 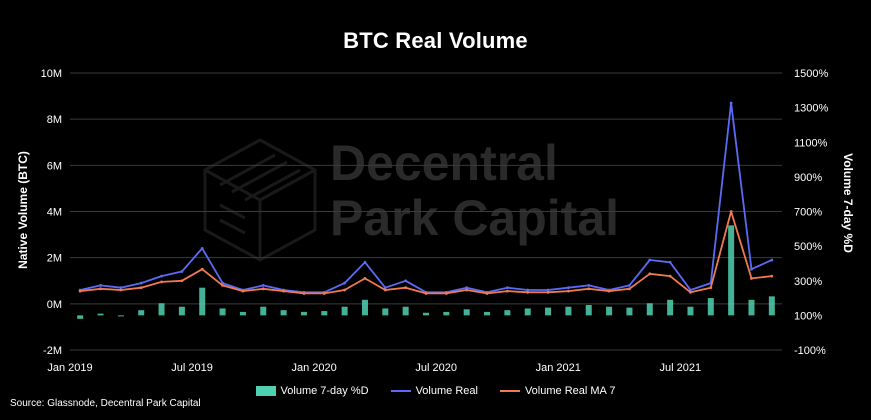 What do you see at coordinates (558, 368) in the screenshot?
I see `x-tick-label: Jan 2021` at bounding box center [558, 368].